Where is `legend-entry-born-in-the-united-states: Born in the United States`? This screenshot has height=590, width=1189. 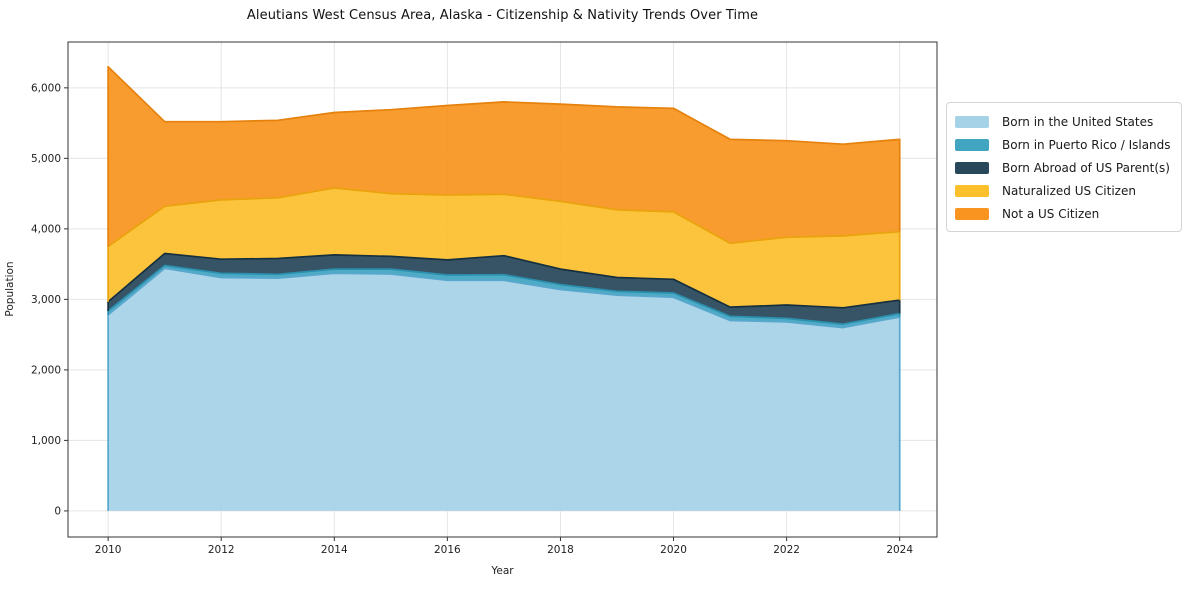 legend-entry-born-in-the-united-states: Born in the United States is located at coordinates (1064, 121).